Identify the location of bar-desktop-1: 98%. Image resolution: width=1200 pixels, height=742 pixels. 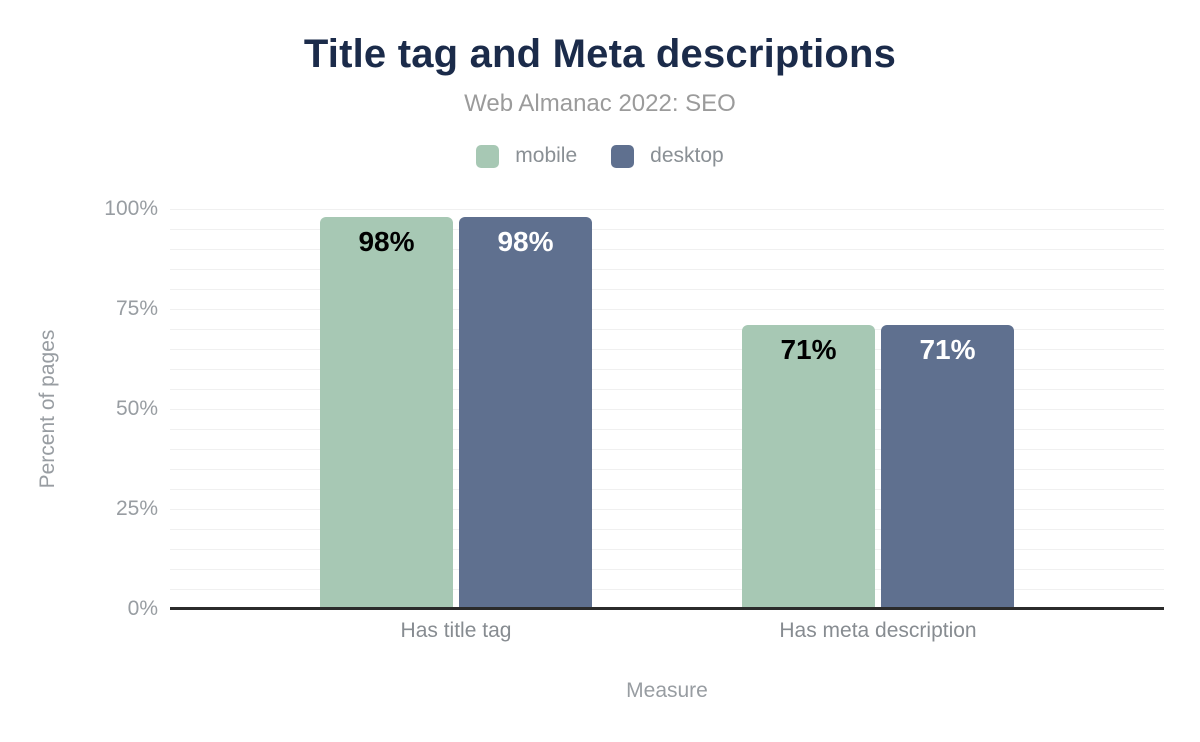
(525, 413).